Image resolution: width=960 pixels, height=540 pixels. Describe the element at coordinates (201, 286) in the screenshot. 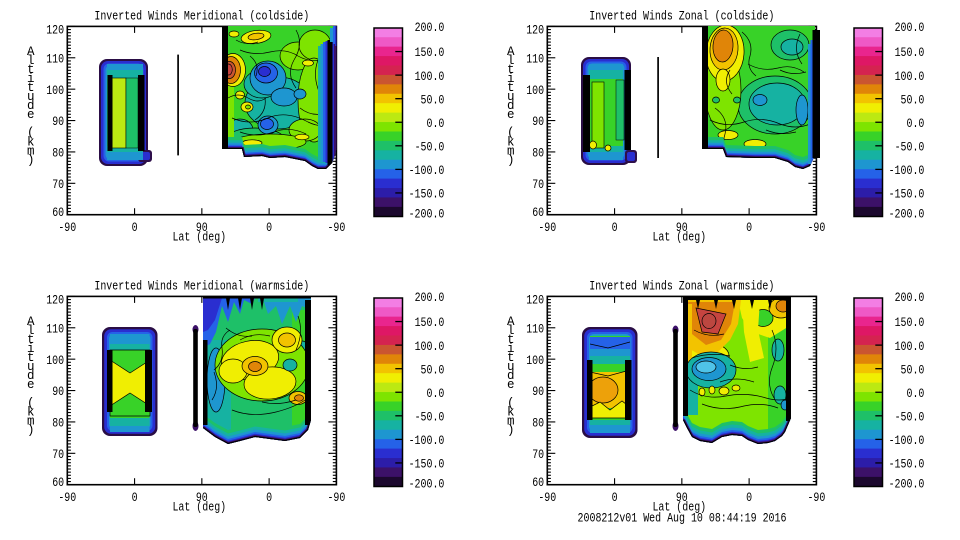

I see `svg-text:Inverted Winds Meridional (war: Inverted Winds Meridional (warmside)` at that location.